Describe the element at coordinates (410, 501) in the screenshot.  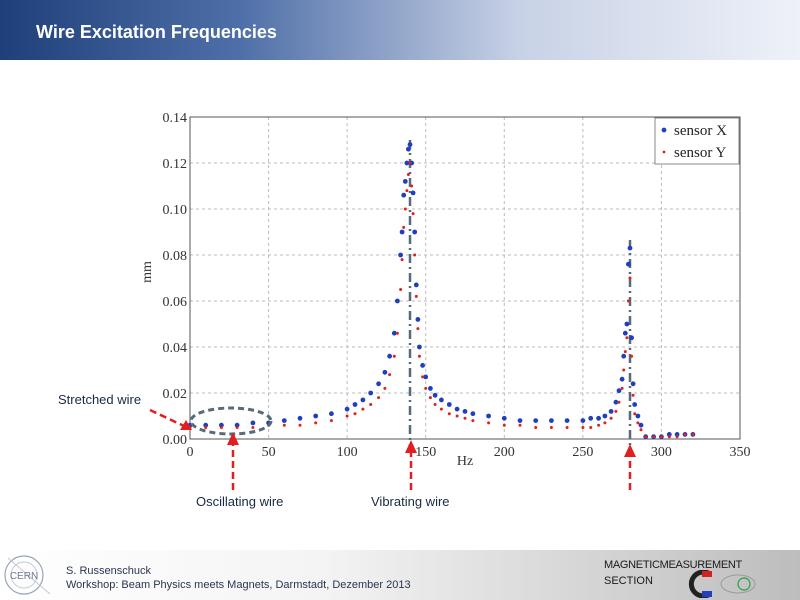
I see `vibrating-wire-label: Vibrating wire` at that location.